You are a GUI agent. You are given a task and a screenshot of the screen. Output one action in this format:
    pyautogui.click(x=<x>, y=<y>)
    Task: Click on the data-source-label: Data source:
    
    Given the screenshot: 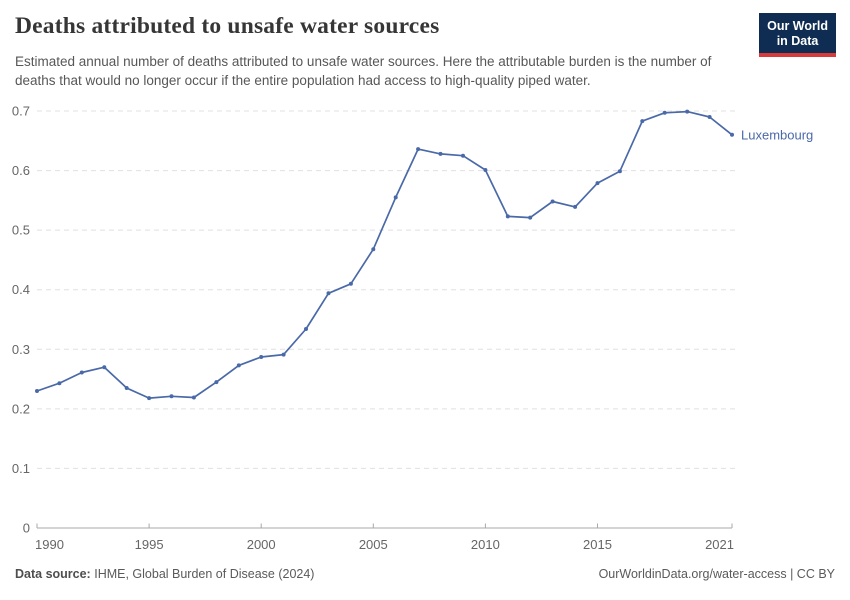 What is the action you would take?
    pyautogui.click(x=53, y=574)
    